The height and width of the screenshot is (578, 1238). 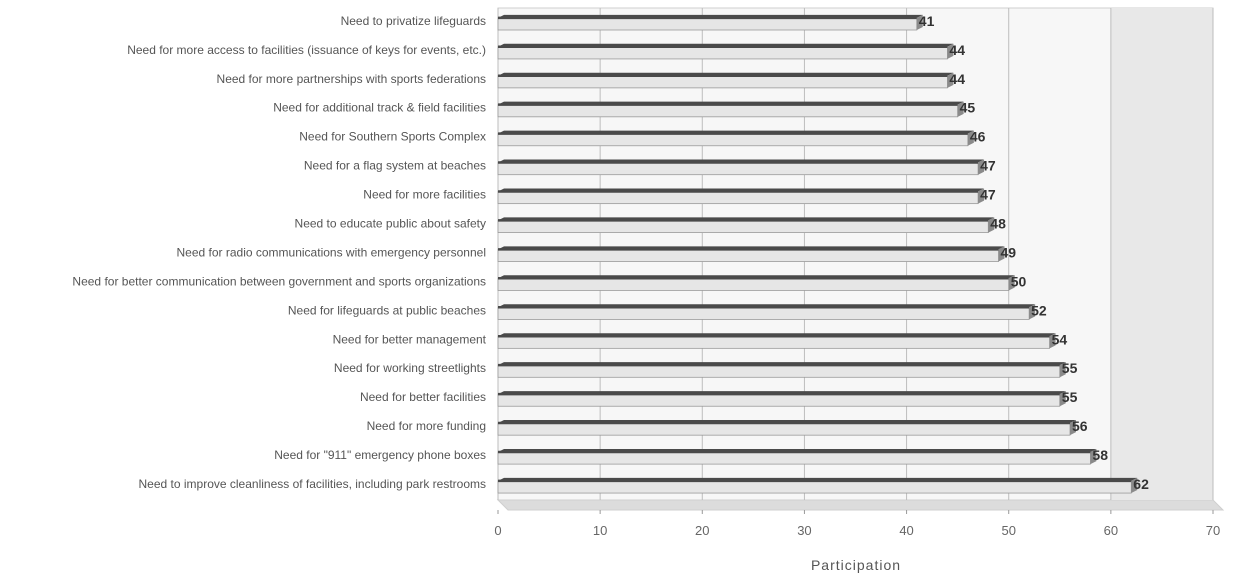 What do you see at coordinates (968, 108) in the screenshot?
I see `data-label: 45` at bounding box center [968, 108].